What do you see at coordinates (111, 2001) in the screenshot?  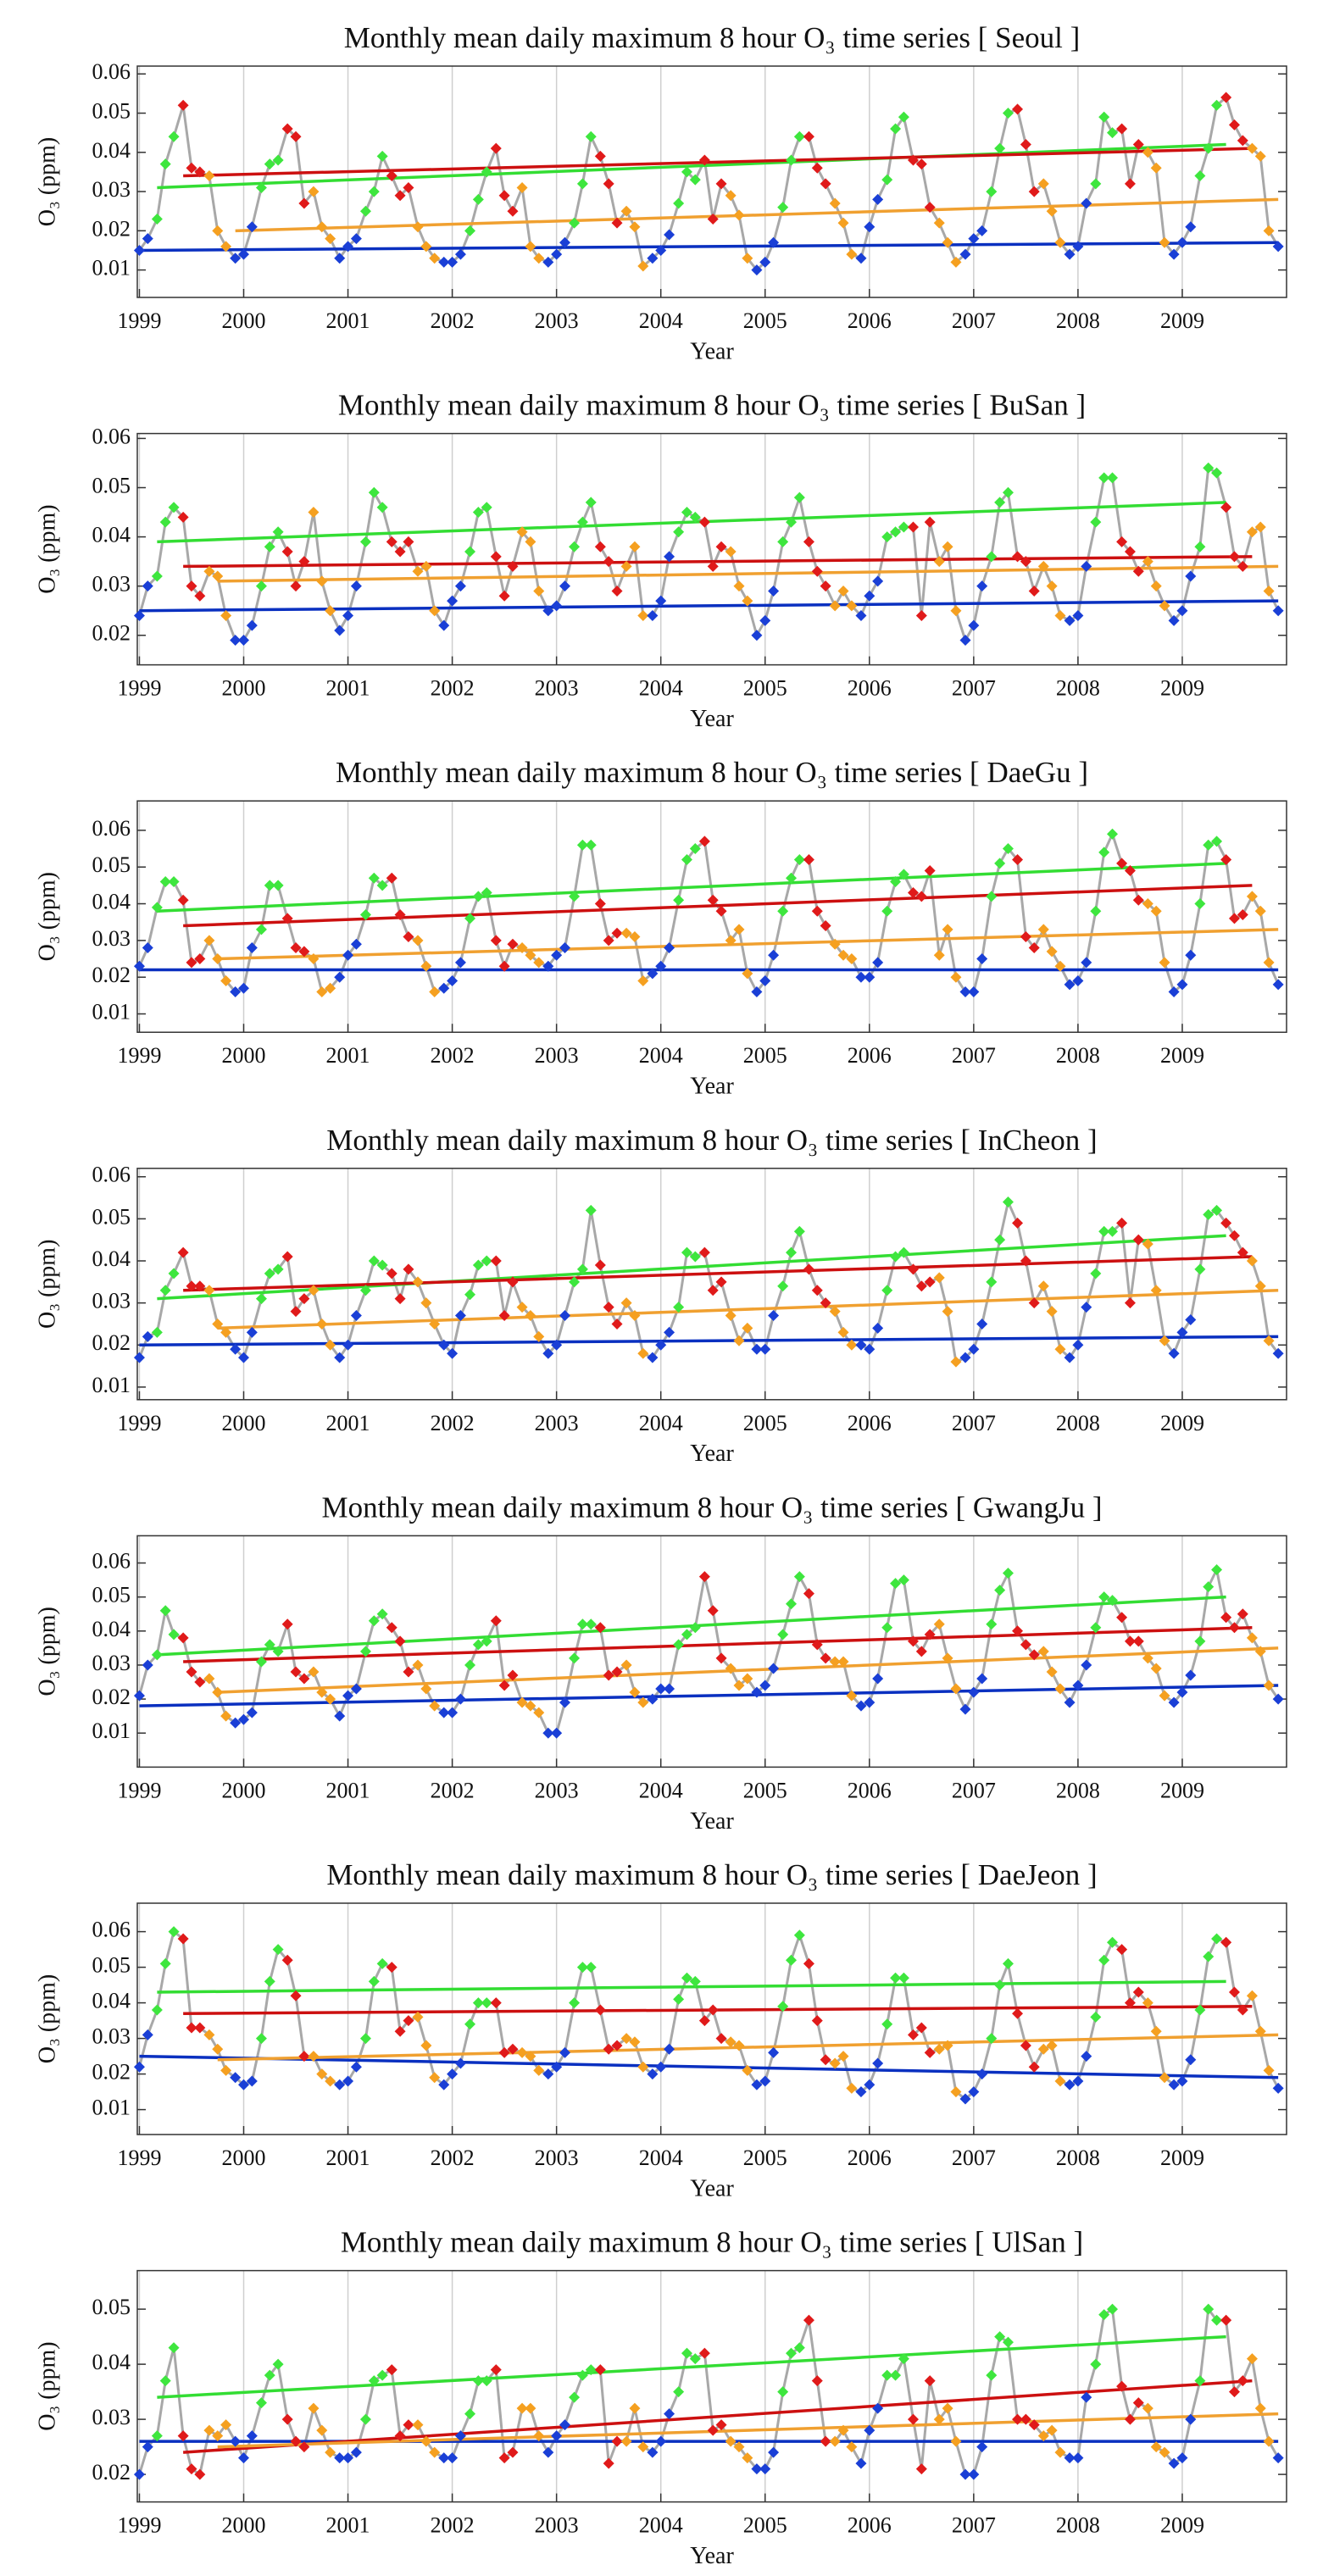 I see `y-tick-label: 0.04` at bounding box center [111, 2001].